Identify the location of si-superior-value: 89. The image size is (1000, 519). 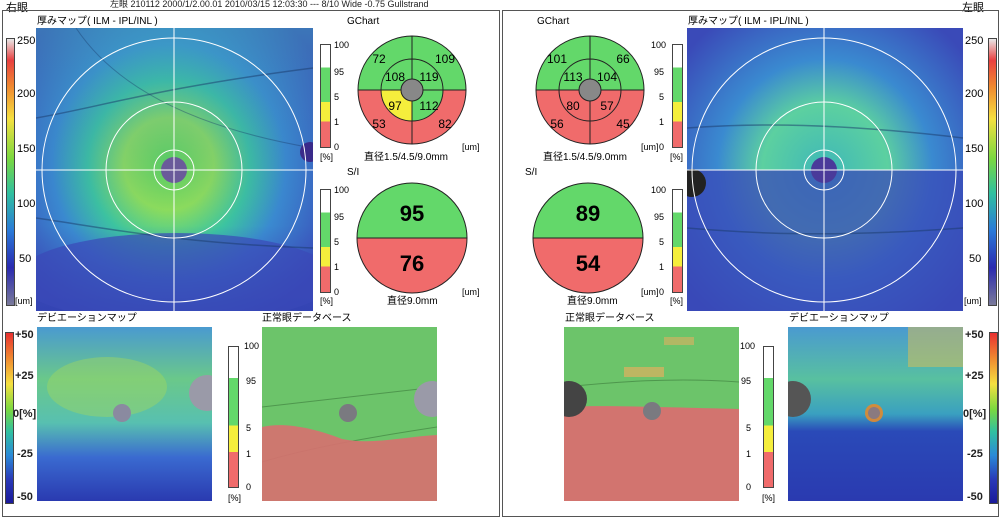
(588, 213).